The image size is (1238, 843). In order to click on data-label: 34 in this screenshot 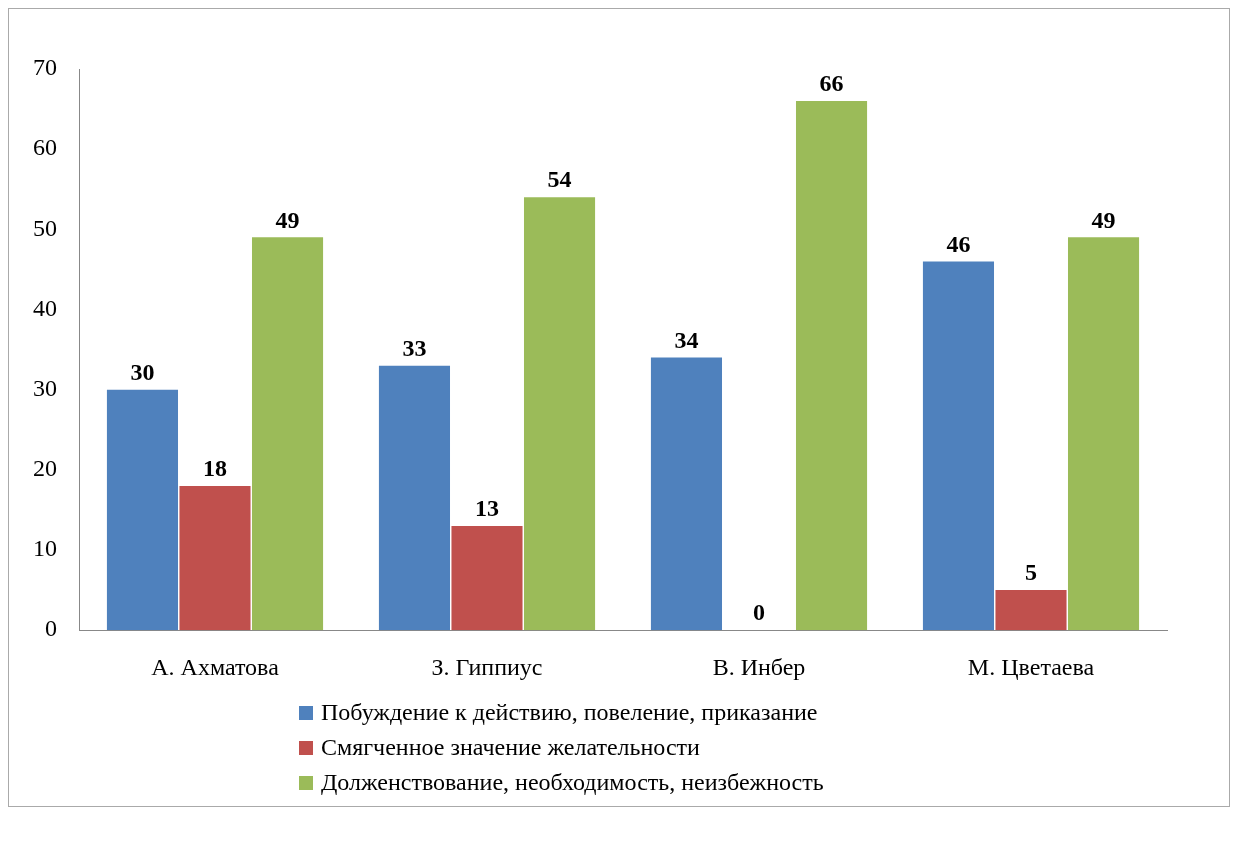, I will do `click(686, 339)`.